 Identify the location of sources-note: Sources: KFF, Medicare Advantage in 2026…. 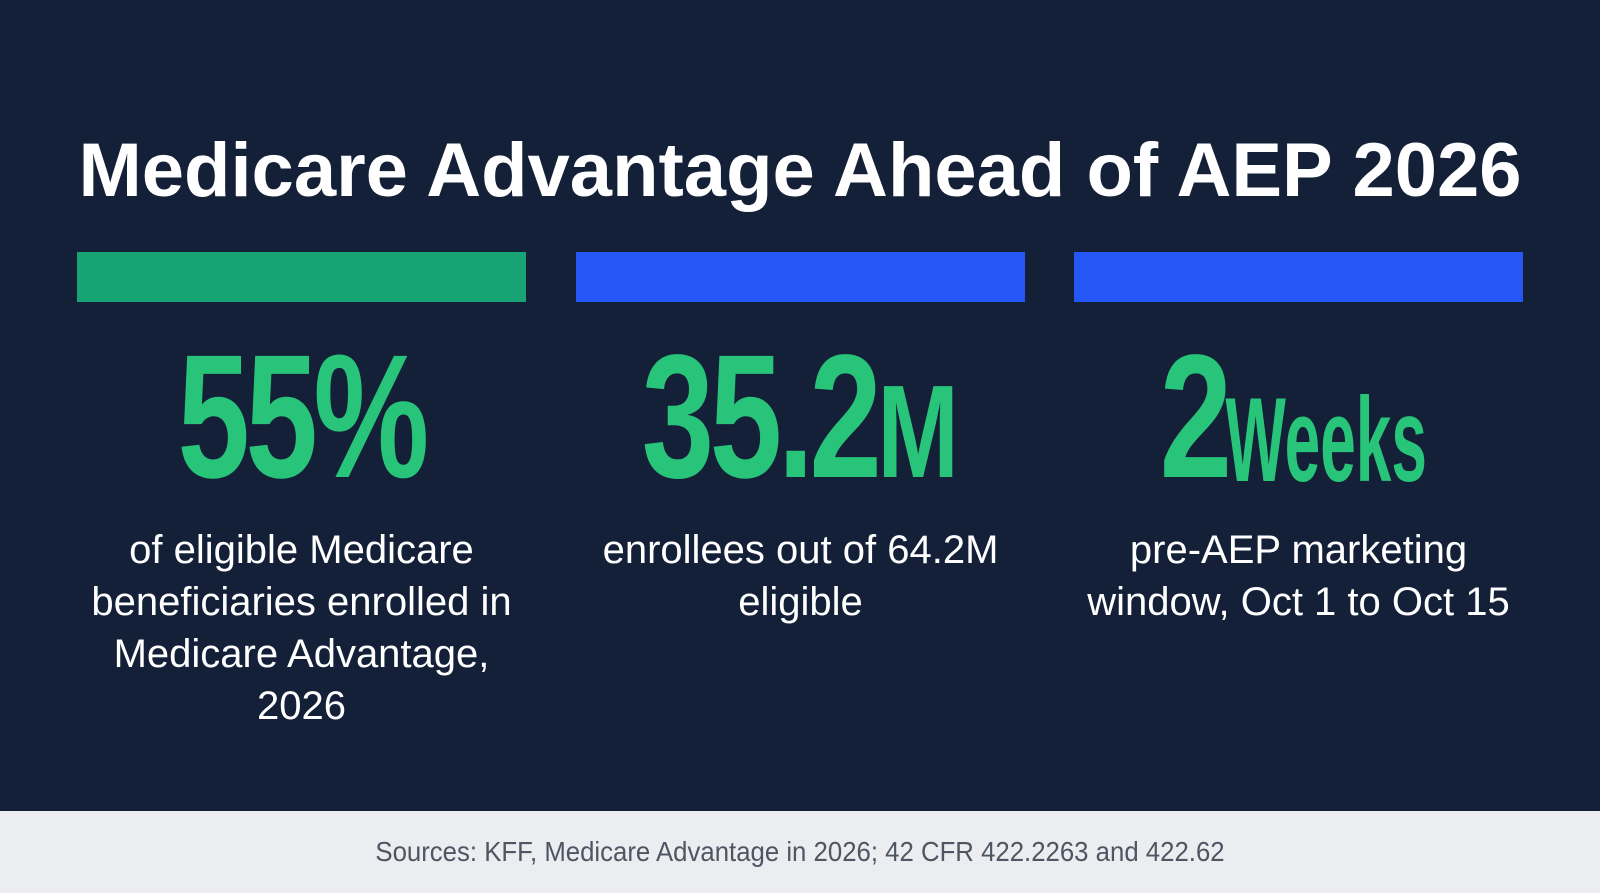
(800, 851).